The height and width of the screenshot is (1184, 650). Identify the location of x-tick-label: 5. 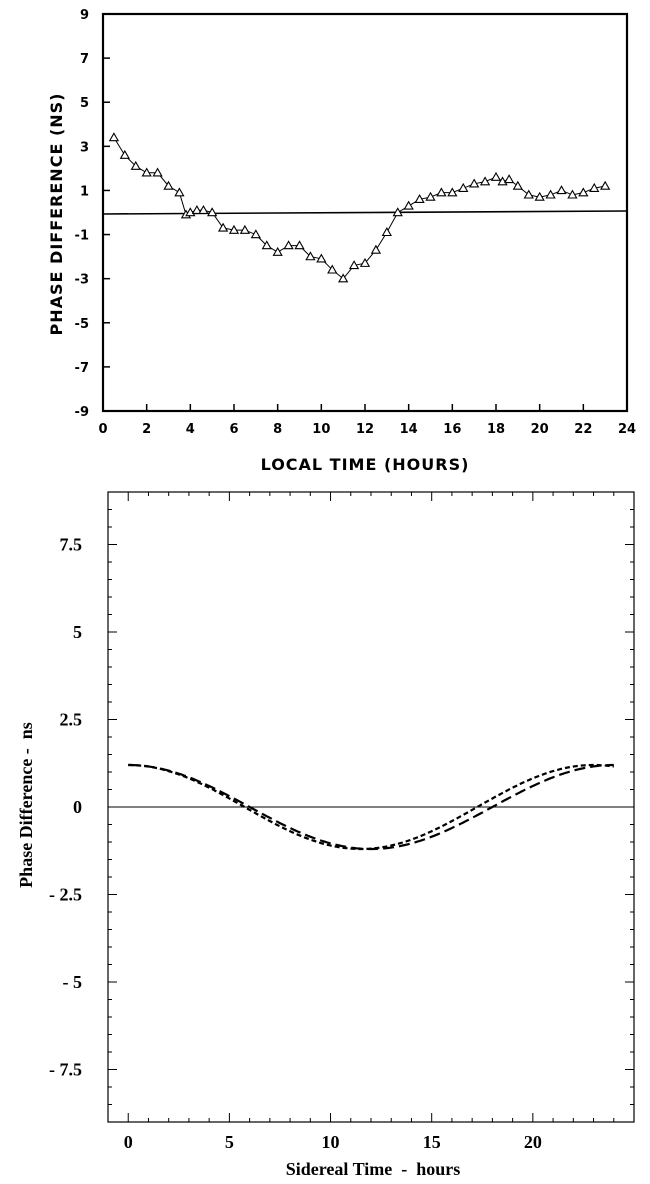
(229, 1142).